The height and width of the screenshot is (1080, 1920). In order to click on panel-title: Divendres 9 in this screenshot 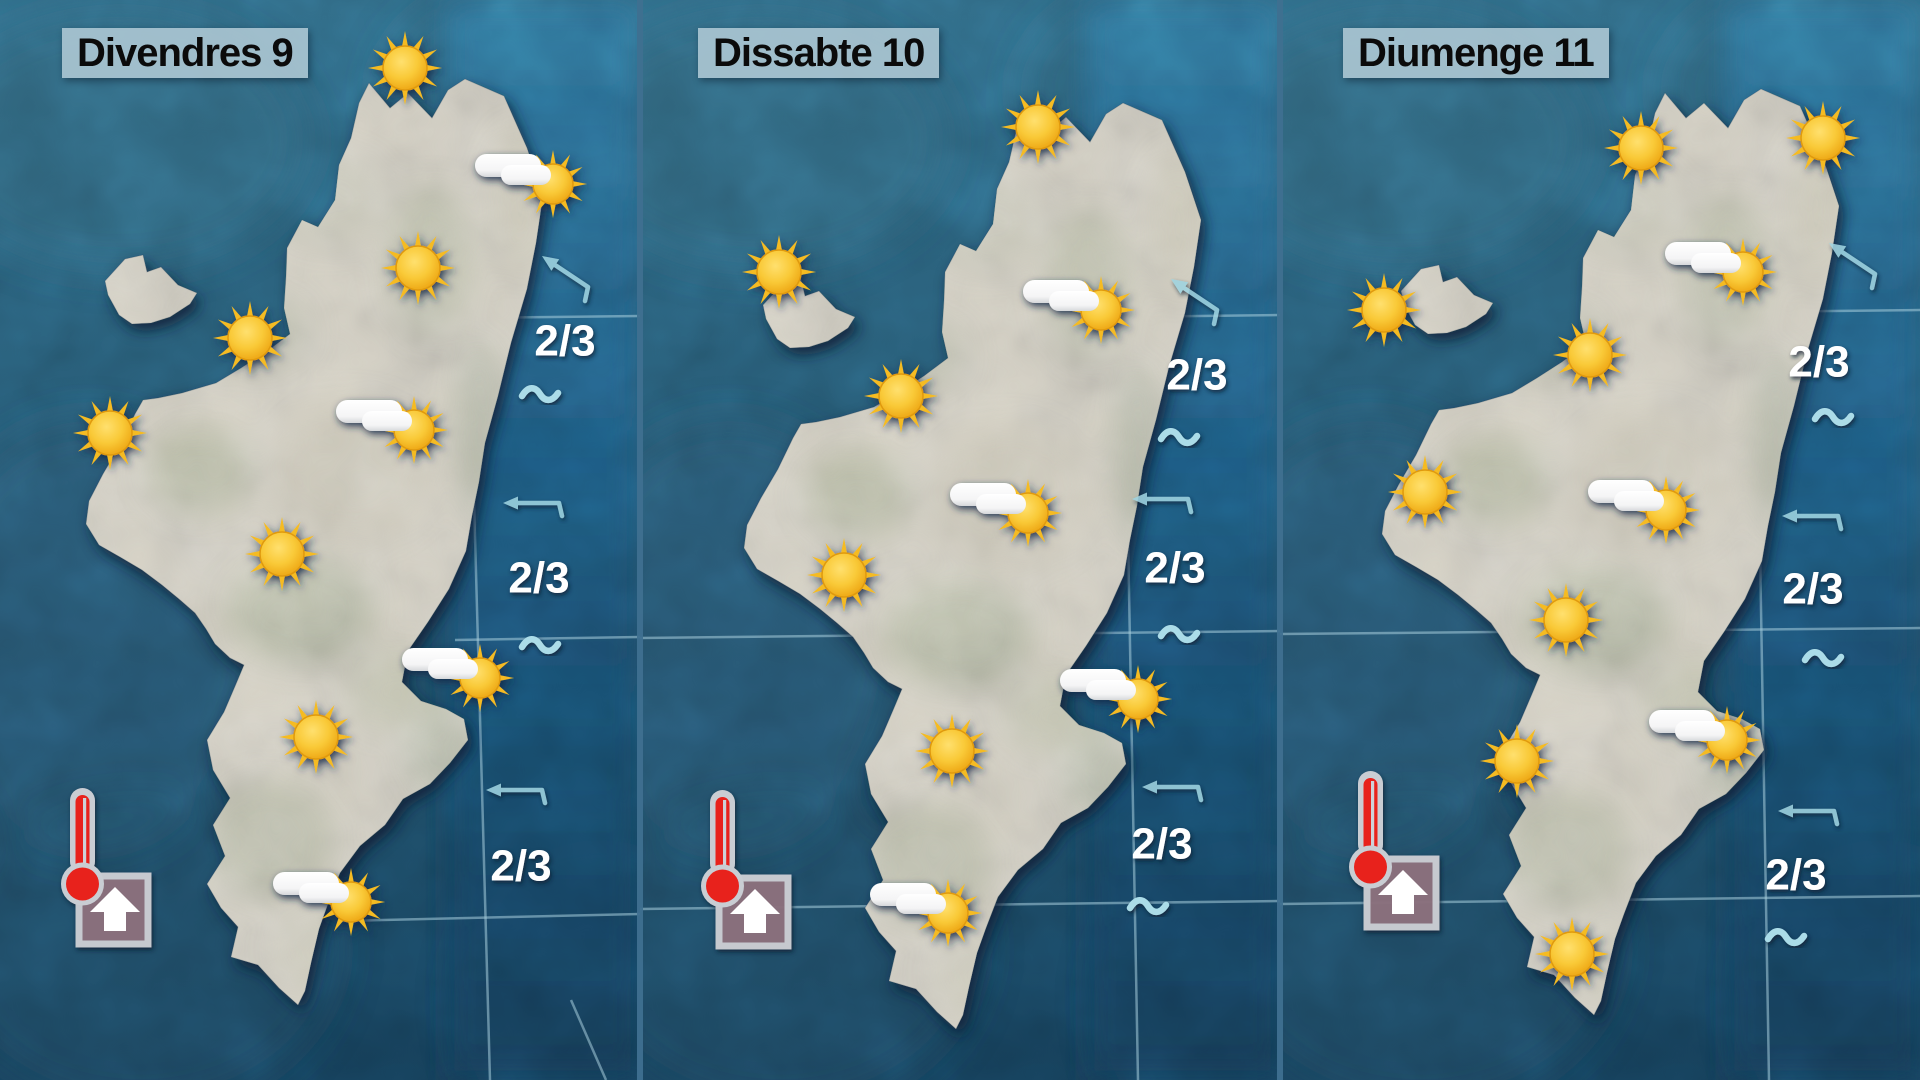, I will do `click(185, 53)`.